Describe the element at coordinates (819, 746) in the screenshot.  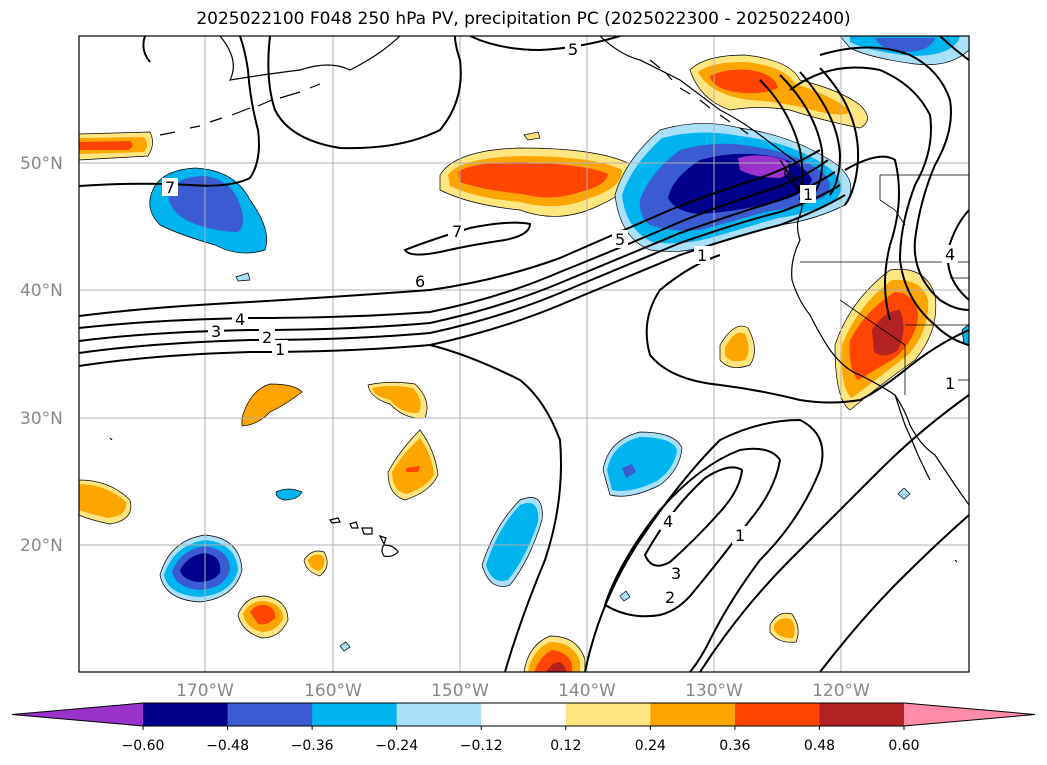
I see `colorbar-tick-label: 0.48` at that location.